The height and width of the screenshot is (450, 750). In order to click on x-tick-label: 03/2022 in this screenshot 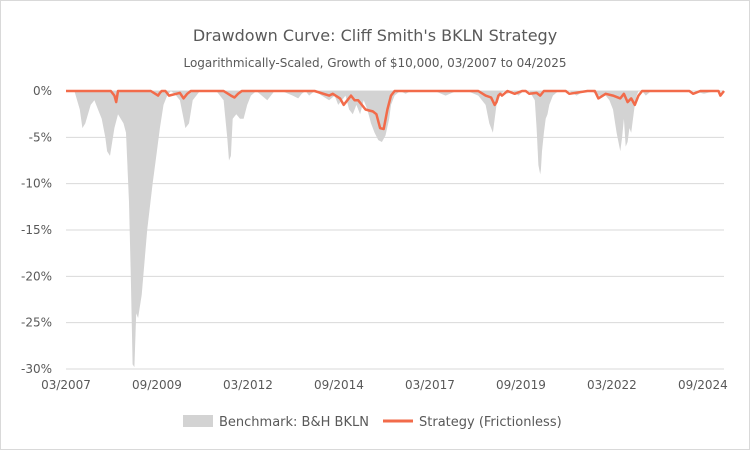, I will do `click(612, 385)`.